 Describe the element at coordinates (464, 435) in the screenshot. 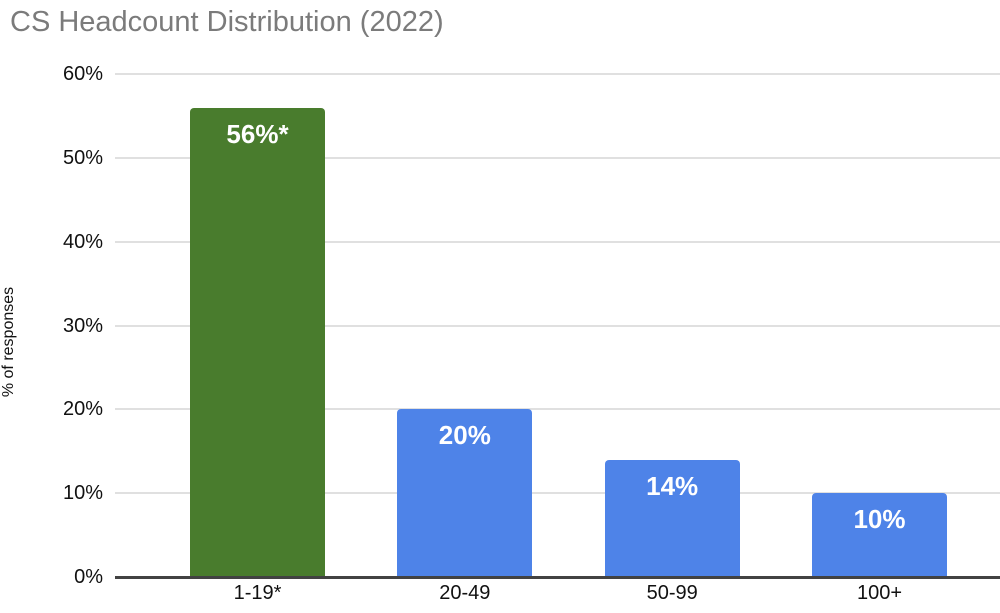

I see `bar-value-label-20-49: 20%` at that location.